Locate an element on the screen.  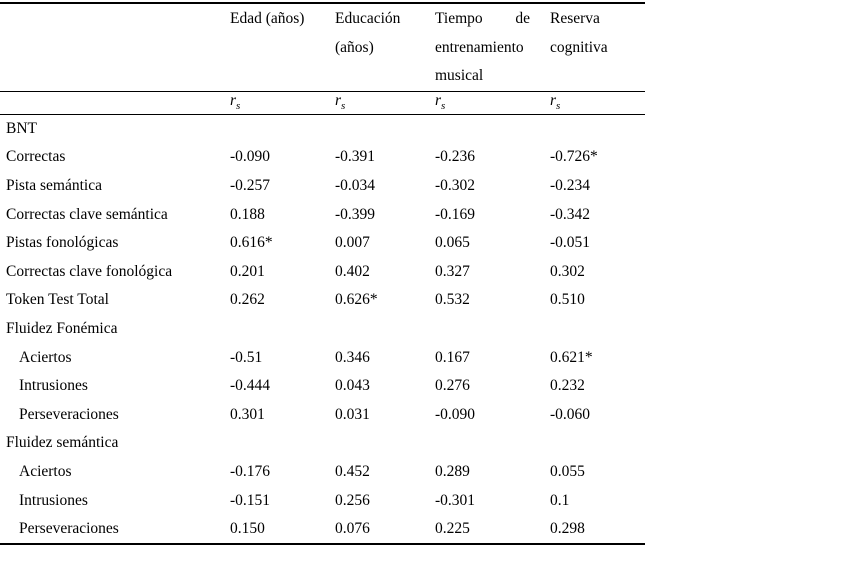
row-label: Correctas is located at coordinates (36, 157).